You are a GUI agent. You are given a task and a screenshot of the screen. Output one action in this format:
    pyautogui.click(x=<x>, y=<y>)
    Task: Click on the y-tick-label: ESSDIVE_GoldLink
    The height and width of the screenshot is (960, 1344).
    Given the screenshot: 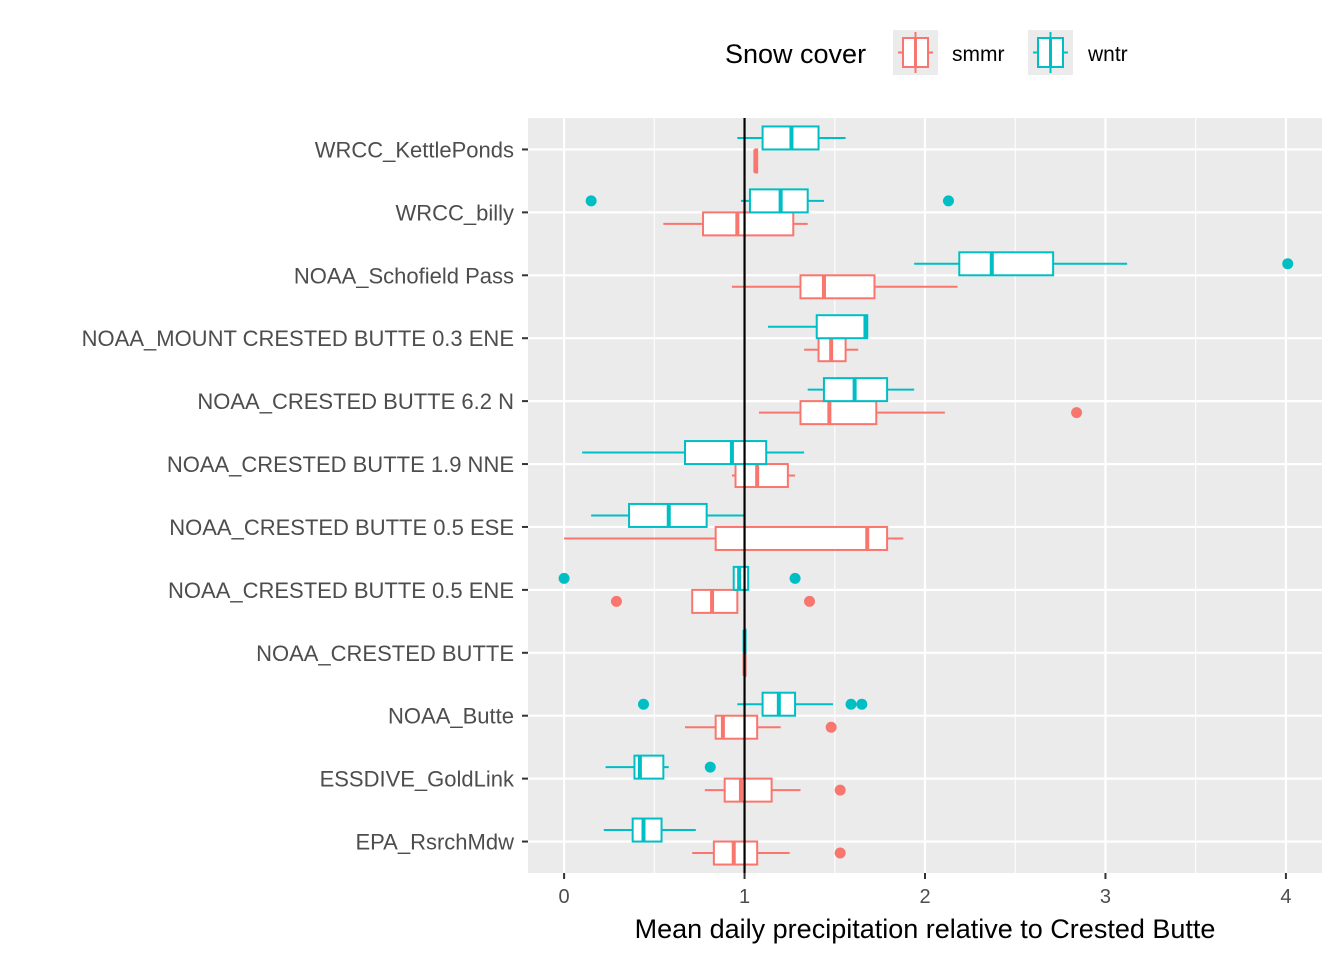 What is the action you would take?
    pyautogui.click(x=417, y=779)
    